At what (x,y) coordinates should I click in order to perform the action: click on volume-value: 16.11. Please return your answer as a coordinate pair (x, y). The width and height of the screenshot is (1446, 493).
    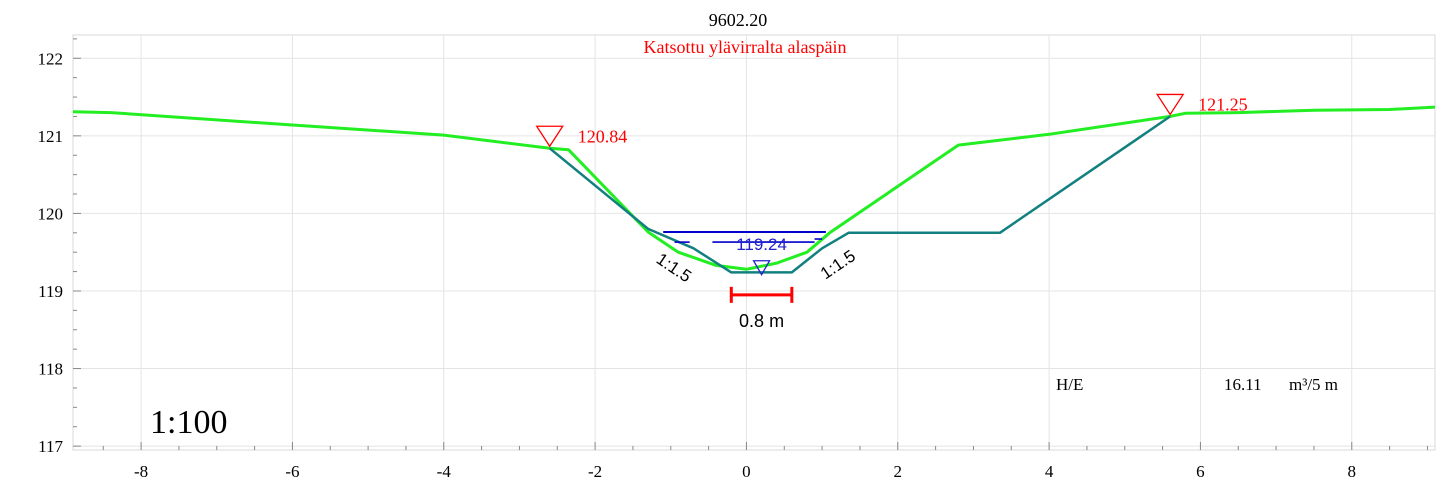
    Looking at the image, I should click on (1243, 384).